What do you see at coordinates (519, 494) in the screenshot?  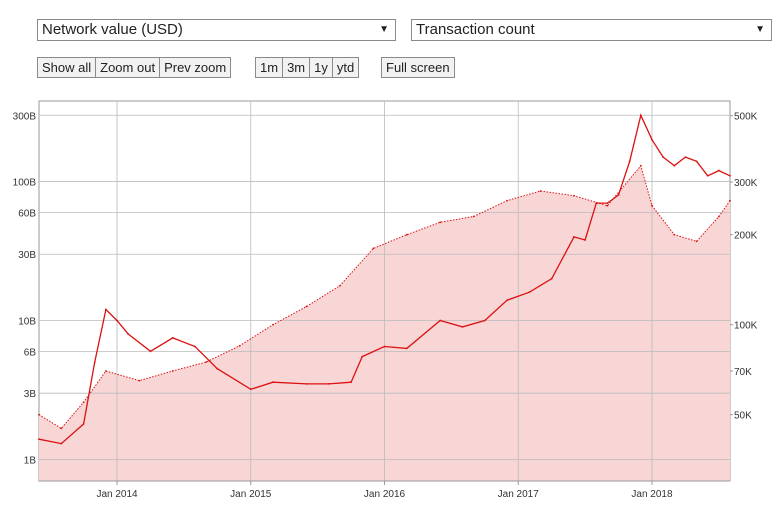 I see `x-axis-tick-label: Jan 2017` at bounding box center [519, 494].